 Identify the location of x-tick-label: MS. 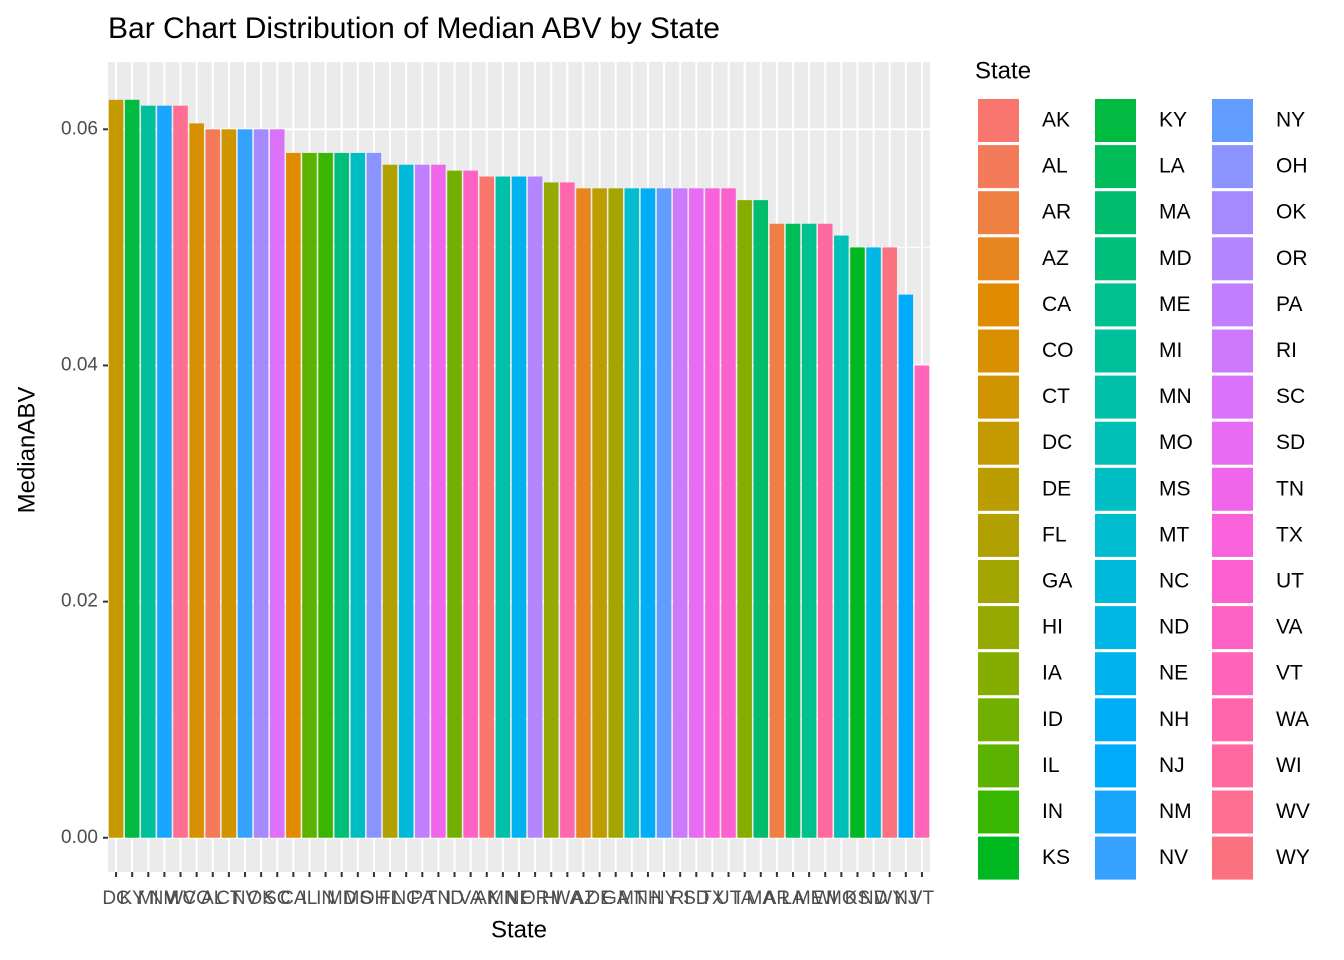
(358, 898).